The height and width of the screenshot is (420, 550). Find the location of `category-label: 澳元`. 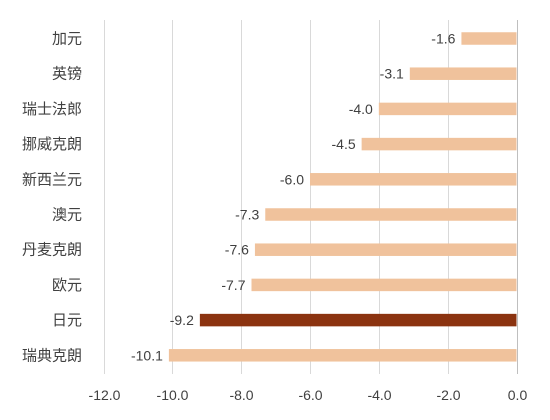

category-label: 澳元 is located at coordinates (67, 215).